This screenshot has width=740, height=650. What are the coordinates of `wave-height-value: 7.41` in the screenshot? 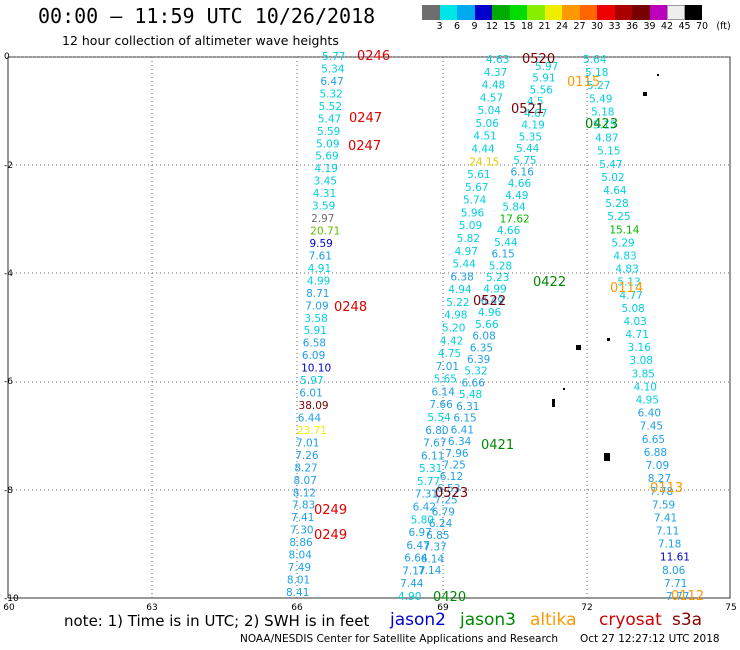 It's located at (665, 518).